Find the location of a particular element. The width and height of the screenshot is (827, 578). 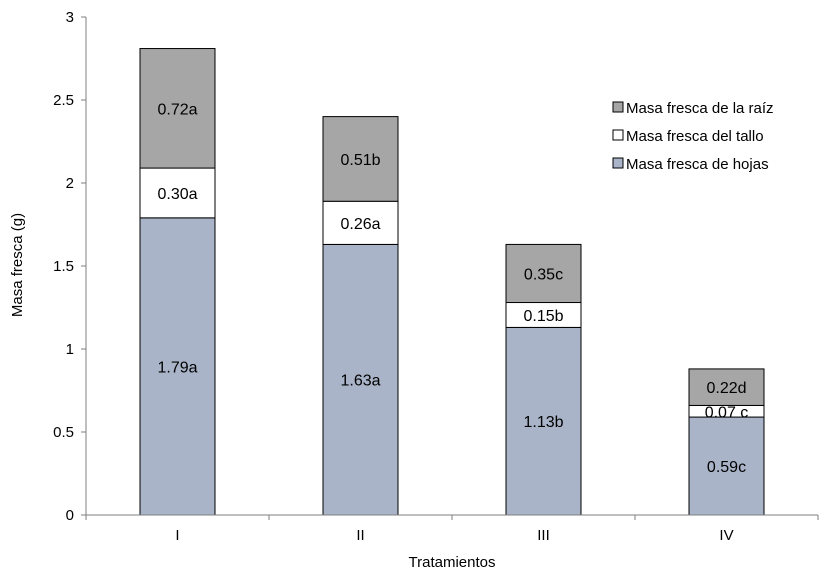

bar-segment-1-i is located at coordinates (177, 366).